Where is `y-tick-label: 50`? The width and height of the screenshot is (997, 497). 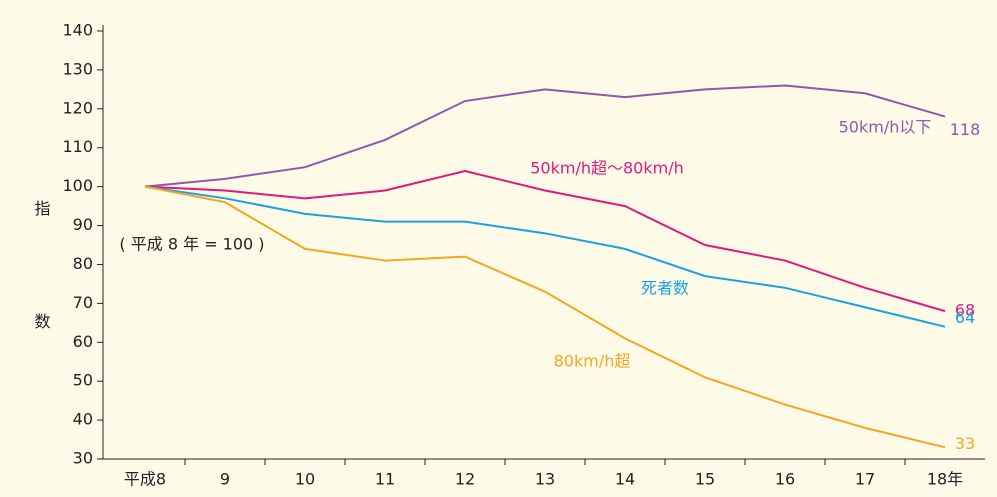 y-tick-label: 50 is located at coordinates (83, 380).